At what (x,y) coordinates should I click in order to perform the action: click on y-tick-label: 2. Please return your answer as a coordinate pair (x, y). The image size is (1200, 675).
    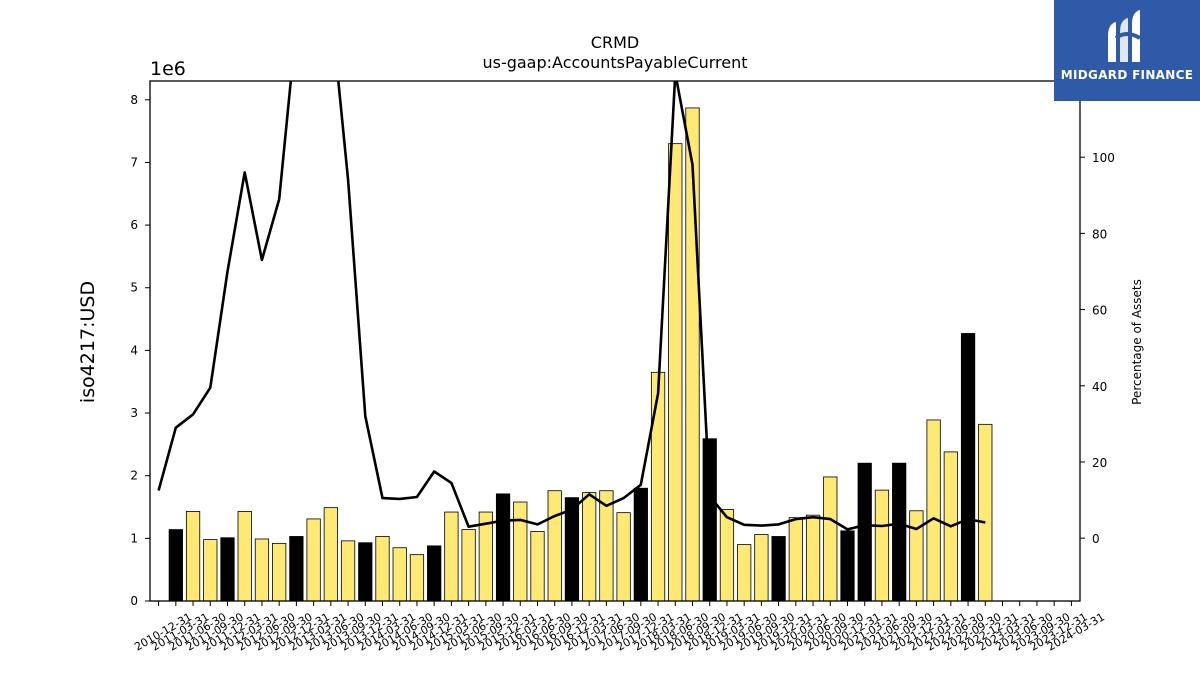
    Looking at the image, I should click on (134, 476).